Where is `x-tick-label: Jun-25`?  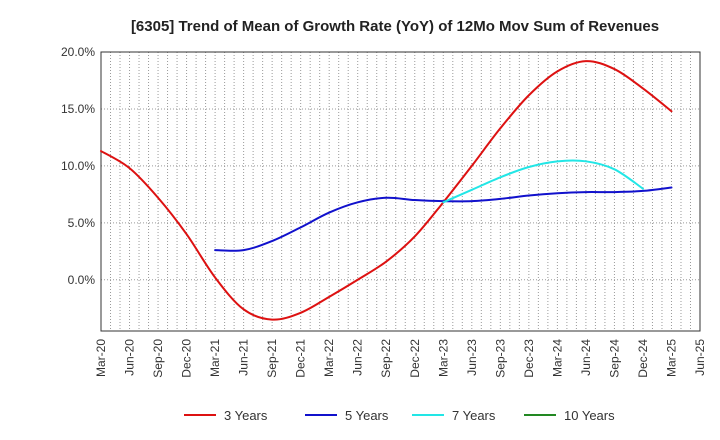 x-tick-label: Jun-25 is located at coordinates (700, 357).